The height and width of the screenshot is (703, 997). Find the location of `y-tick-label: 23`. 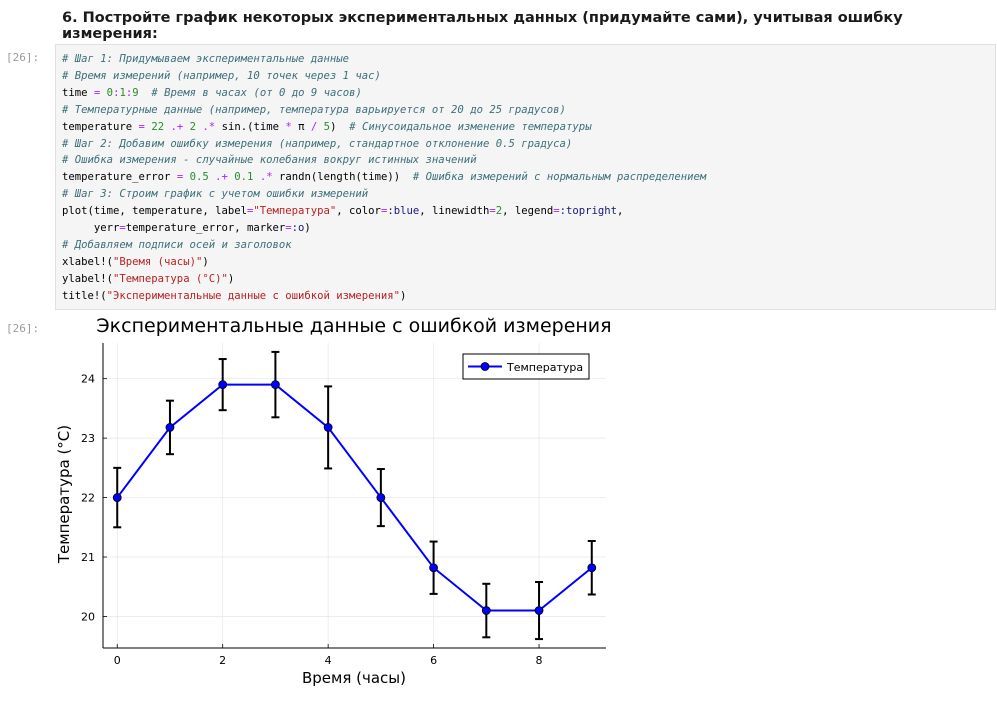

y-tick-label: 23 is located at coordinates (88, 438).